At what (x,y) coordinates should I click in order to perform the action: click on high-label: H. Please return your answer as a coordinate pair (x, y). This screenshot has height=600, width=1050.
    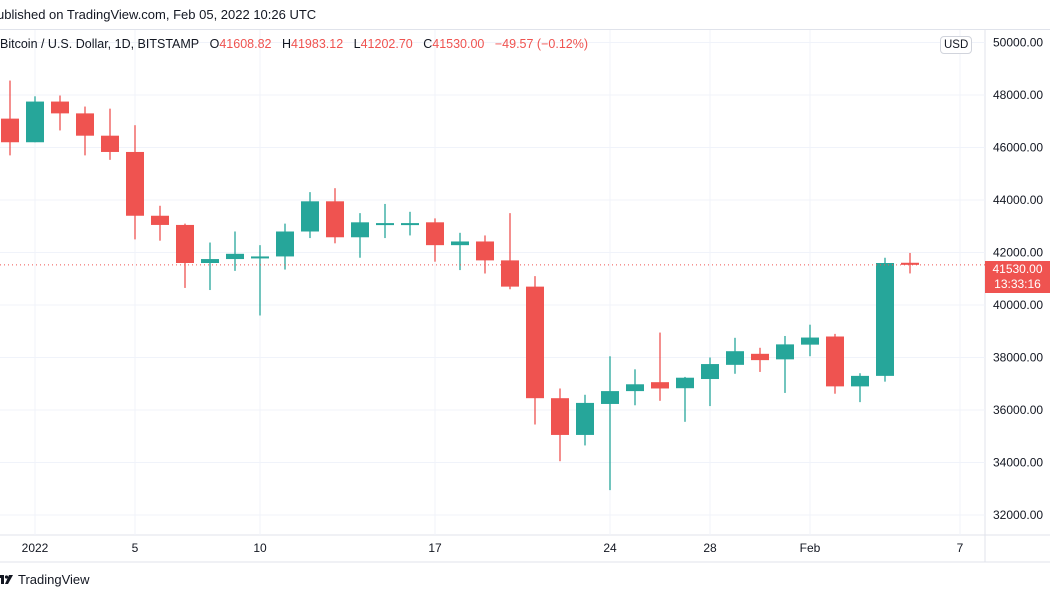
    Looking at the image, I should click on (286, 44).